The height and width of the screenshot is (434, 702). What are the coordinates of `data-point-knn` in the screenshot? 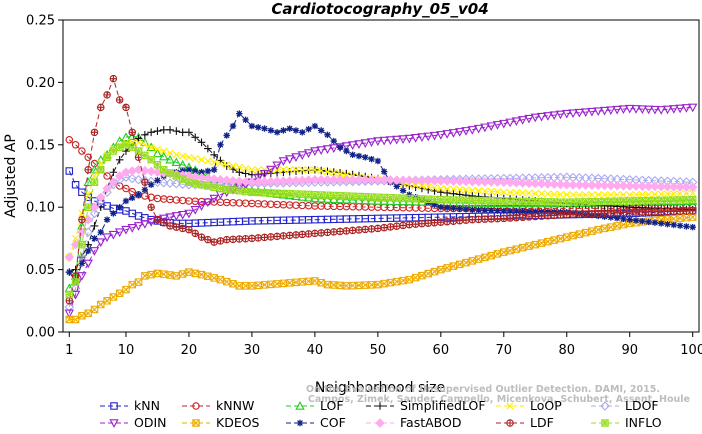 It's located at (145, 218).